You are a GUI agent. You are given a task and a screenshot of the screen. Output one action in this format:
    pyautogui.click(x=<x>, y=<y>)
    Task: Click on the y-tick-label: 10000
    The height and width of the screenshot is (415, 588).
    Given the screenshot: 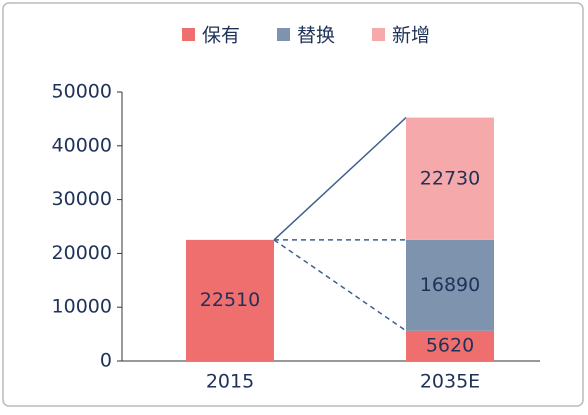 What is the action you would take?
    pyautogui.click(x=82, y=307)
    